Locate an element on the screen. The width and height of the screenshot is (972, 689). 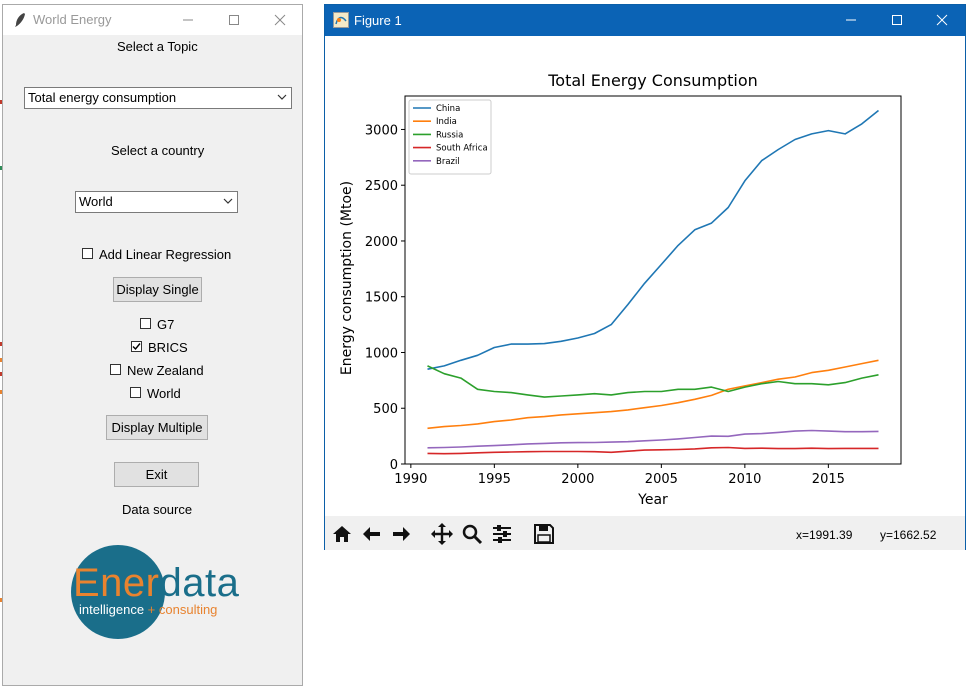
configure-icon is located at coordinates (502, 534).